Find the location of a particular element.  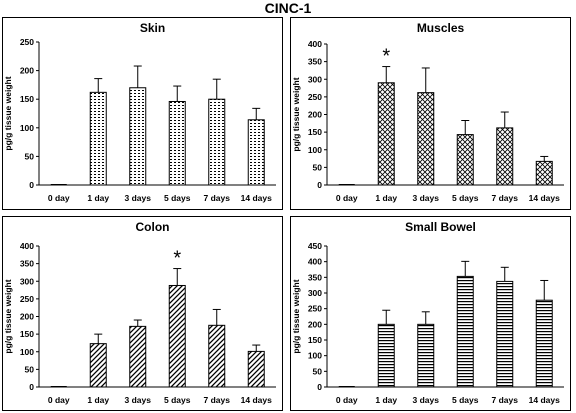

chart-title: Muscles is located at coordinates (441, 28).